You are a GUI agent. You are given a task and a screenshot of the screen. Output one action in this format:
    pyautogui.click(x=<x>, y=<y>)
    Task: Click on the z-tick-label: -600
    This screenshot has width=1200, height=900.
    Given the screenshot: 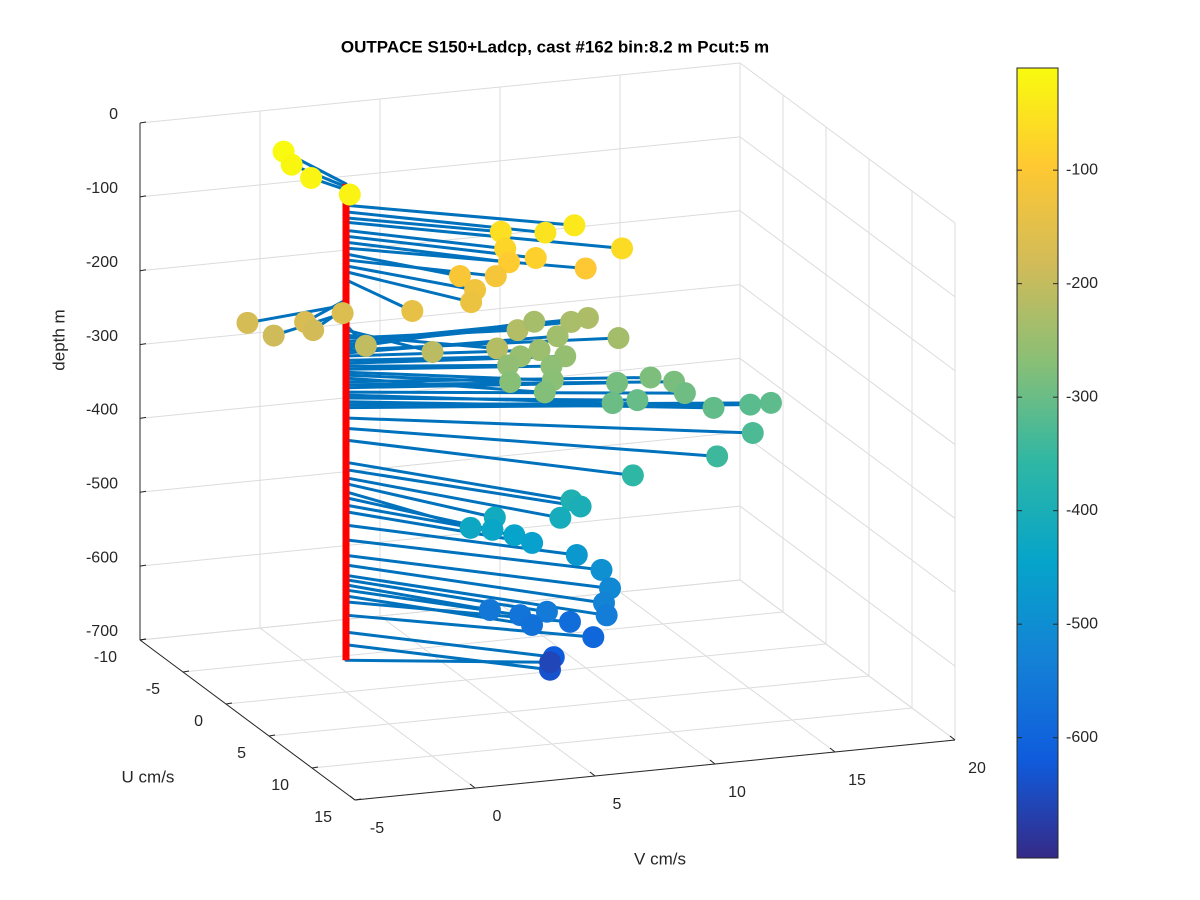 What is the action you would take?
    pyautogui.click(x=102, y=557)
    